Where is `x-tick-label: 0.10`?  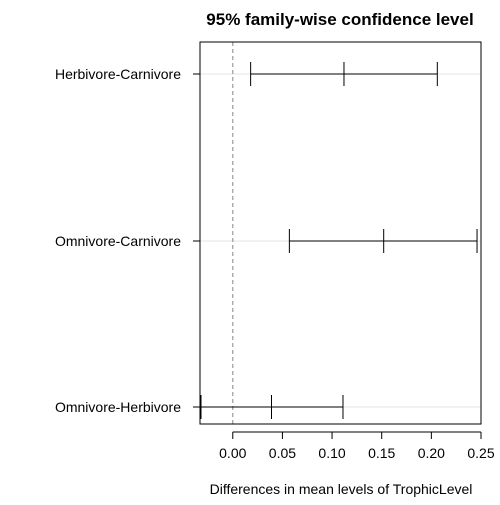 x-tick-label: 0.10 is located at coordinates (331, 453).